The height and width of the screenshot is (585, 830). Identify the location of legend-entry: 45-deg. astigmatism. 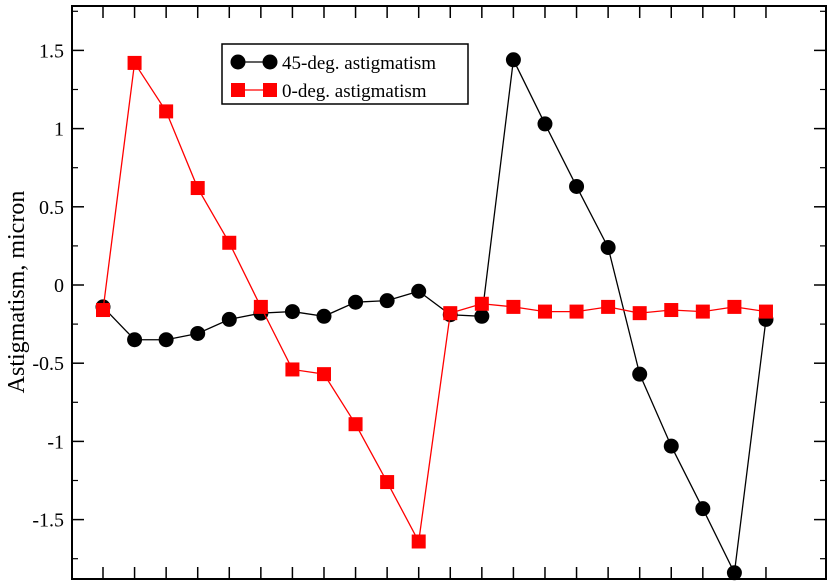
(333, 63).